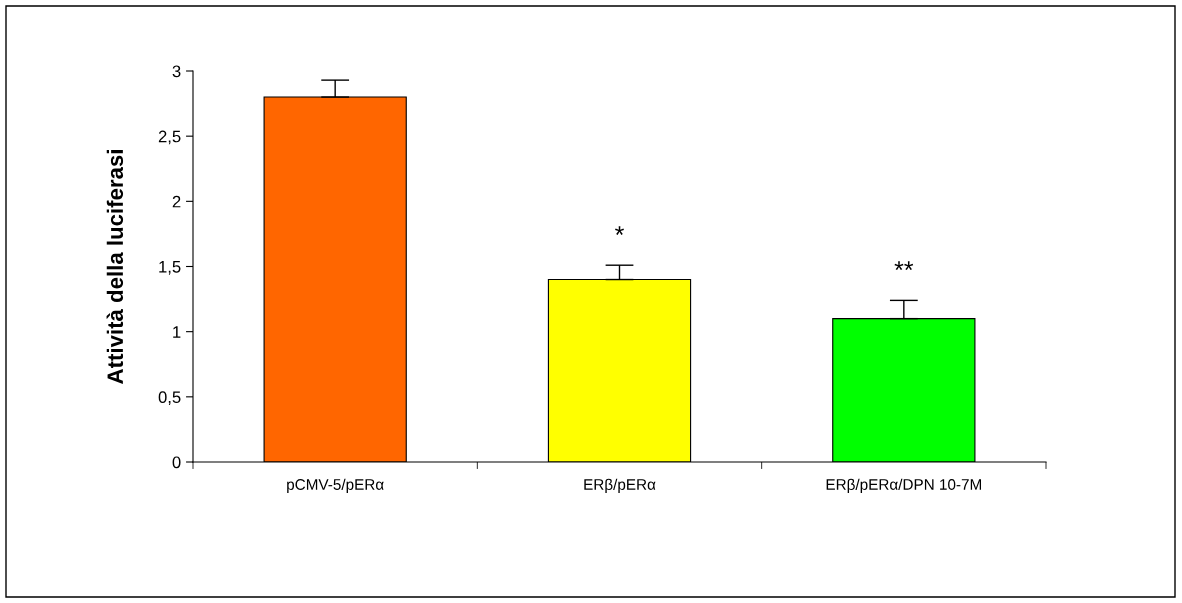 This screenshot has height=603, width=1182. I want to click on x-tick-label: ERβ/pERα/DPN 10-7M, so click(904, 485).